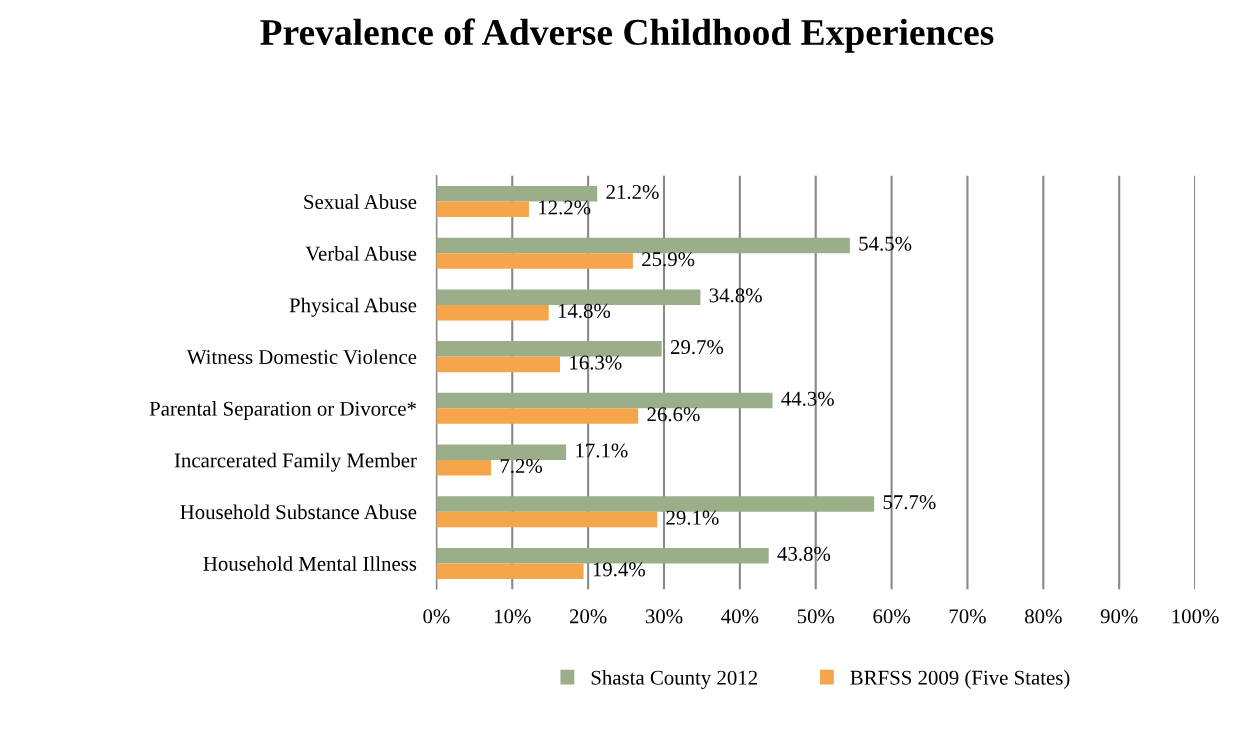 The height and width of the screenshot is (732, 1254). I want to click on y-tick-label: Incarcerated Family Member, so click(295, 462).